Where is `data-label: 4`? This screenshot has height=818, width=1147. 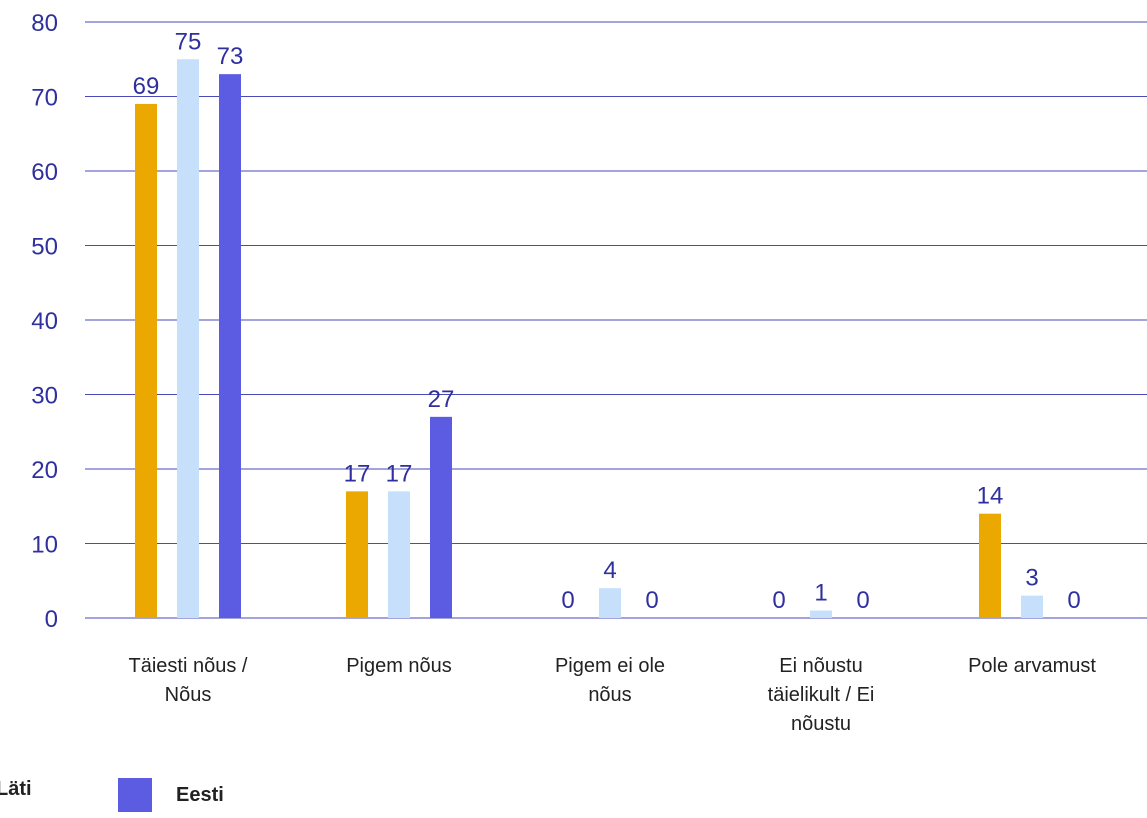 data-label: 4 is located at coordinates (609, 570).